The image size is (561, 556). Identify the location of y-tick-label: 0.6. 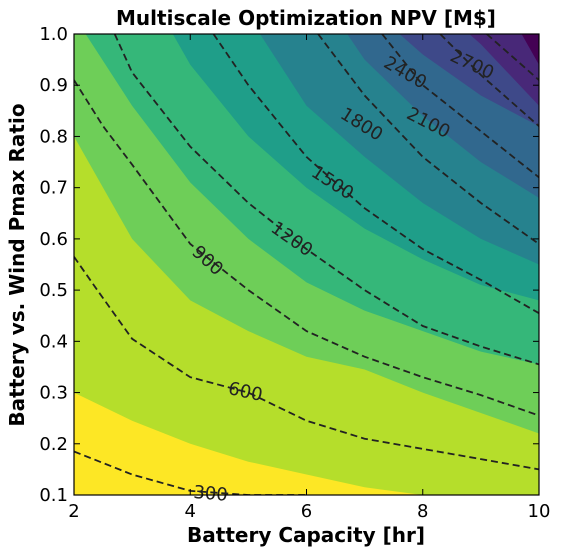
(53, 239).